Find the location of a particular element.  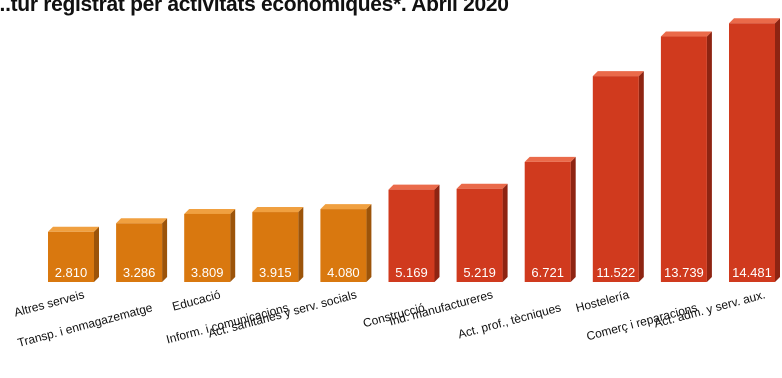

bar-value-label: 14.481 is located at coordinates (752, 272).